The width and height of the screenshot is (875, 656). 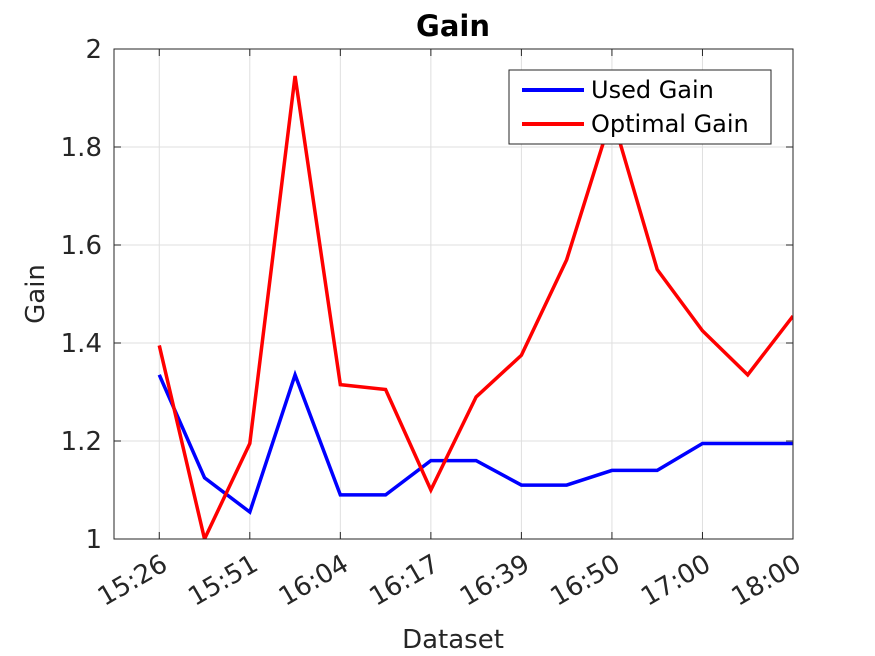 I want to click on y-axis-label: Gain, so click(x=36, y=294).